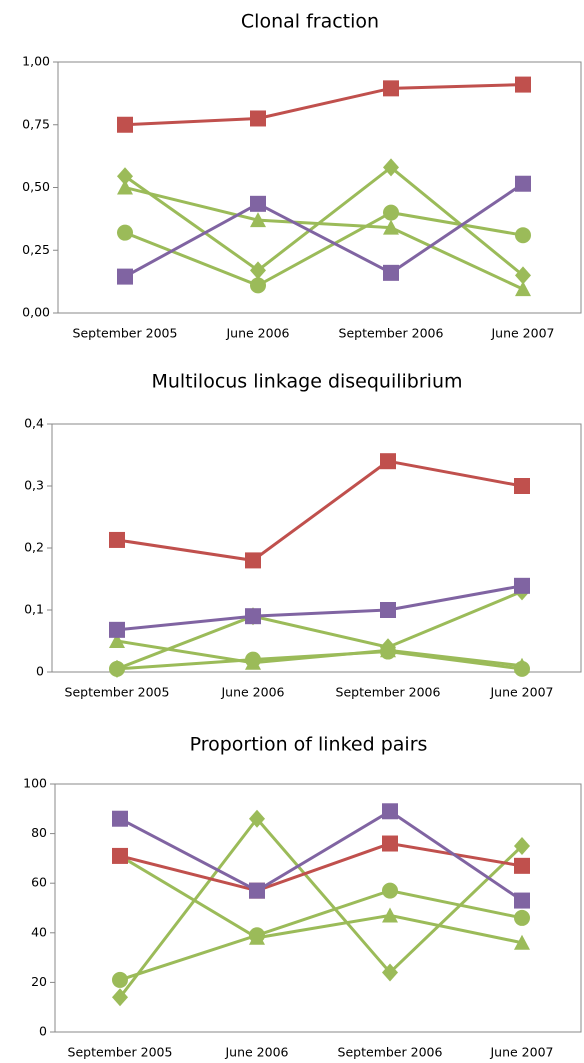 The height and width of the screenshot is (1063, 584). What do you see at coordinates (34, 485) in the screenshot?
I see `y-tick-label: 0,3` at bounding box center [34, 485].